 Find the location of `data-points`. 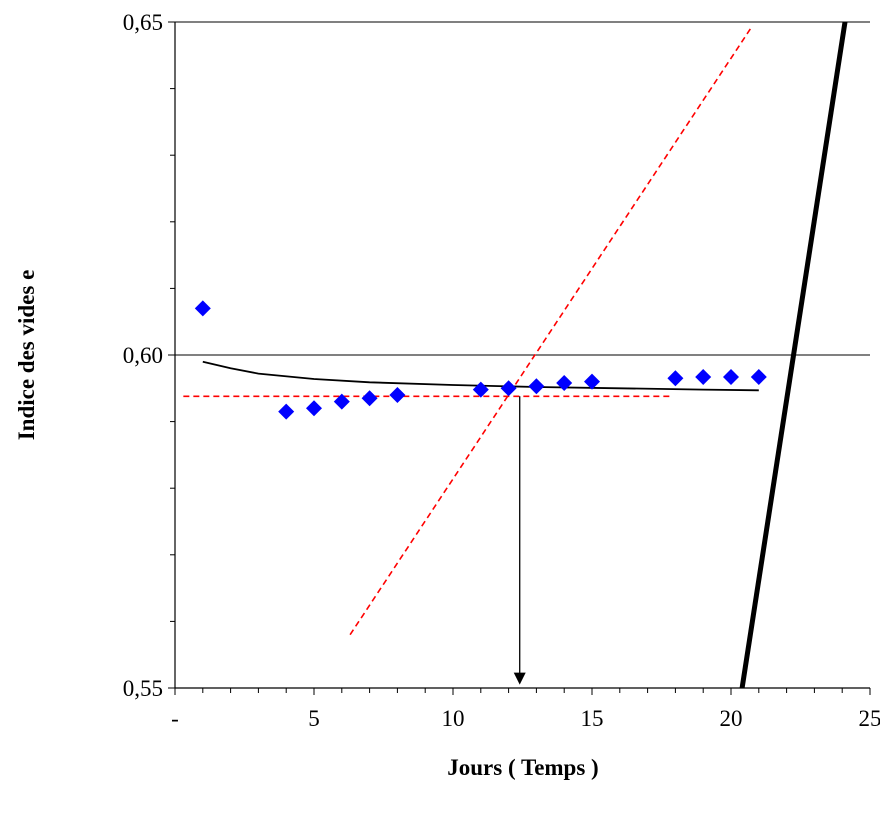

data-points is located at coordinates (480, 360).